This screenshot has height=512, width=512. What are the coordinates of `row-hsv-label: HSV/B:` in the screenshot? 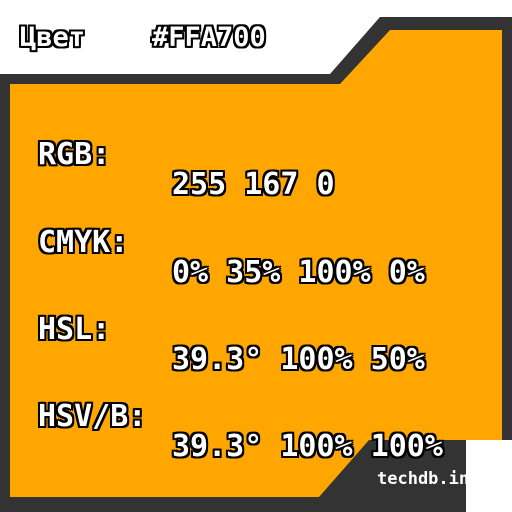 It's located at (92, 416).